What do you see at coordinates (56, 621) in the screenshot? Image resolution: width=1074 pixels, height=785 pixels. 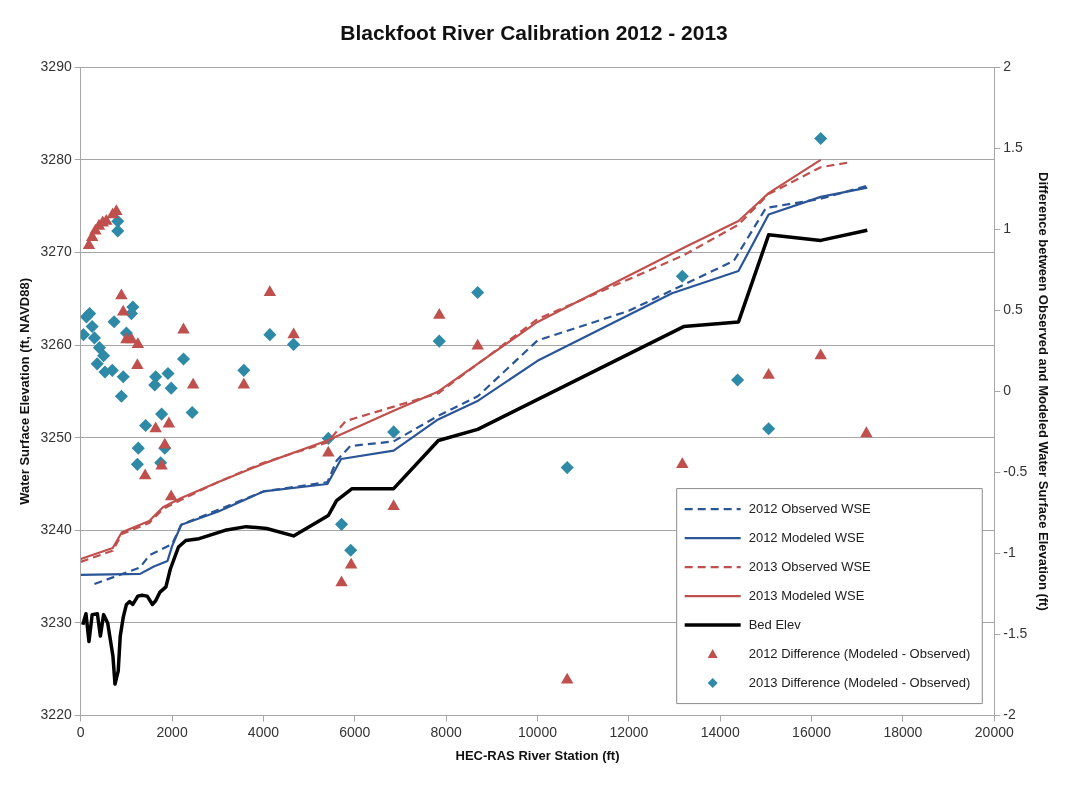 I see `y-tick-label: 3230` at bounding box center [56, 621].